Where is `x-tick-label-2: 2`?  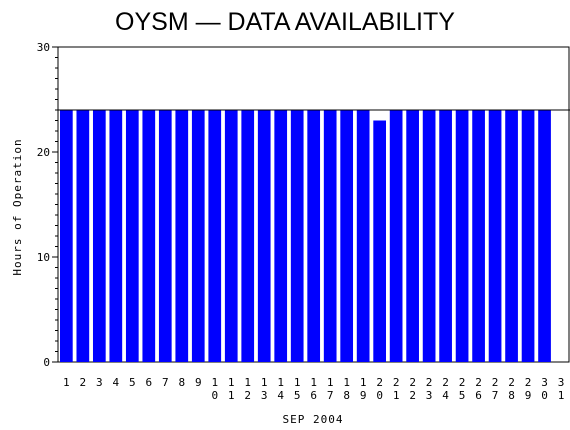 x-tick-label-2: 2 is located at coordinates (83, 382).